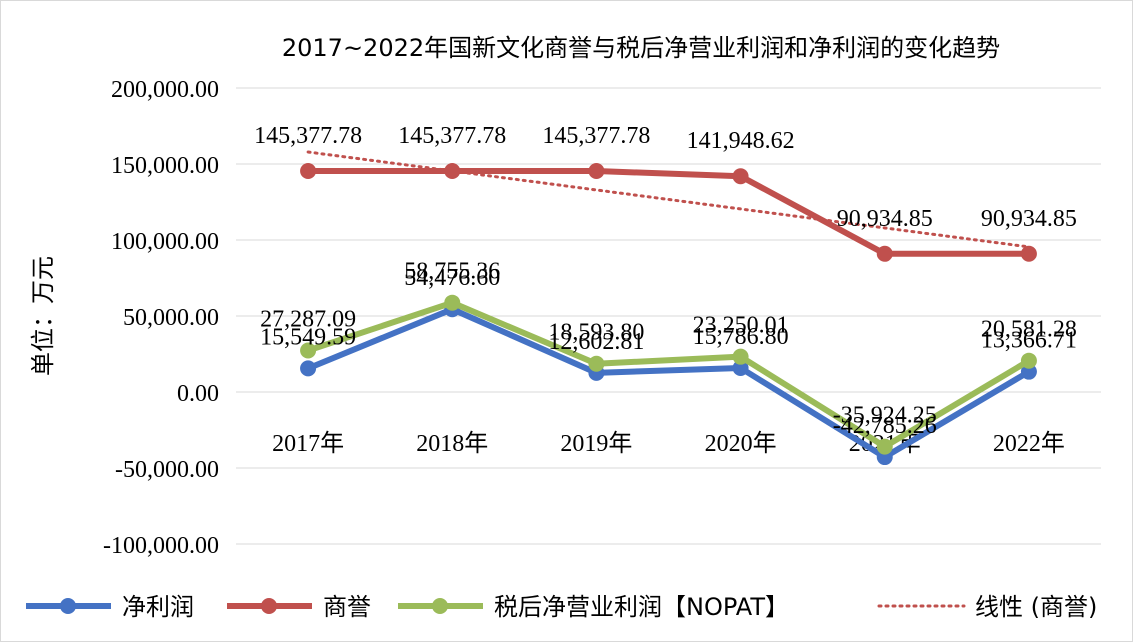  Describe the element at coordinates (452, 443) in the screenshot. I see `x-tick-label: 2018年` at that location.